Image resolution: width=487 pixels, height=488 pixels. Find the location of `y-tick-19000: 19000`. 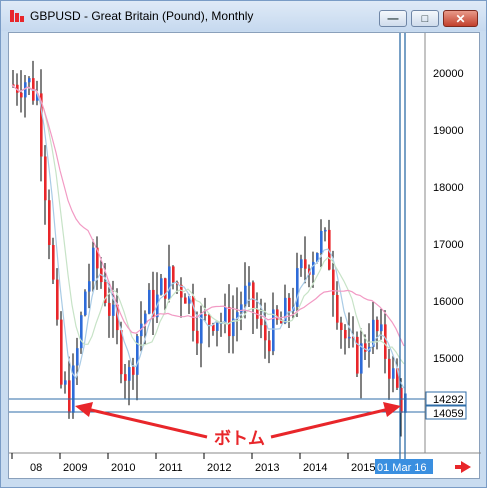

y-tick-19000: 19000 is located at coordinates (448, 131).